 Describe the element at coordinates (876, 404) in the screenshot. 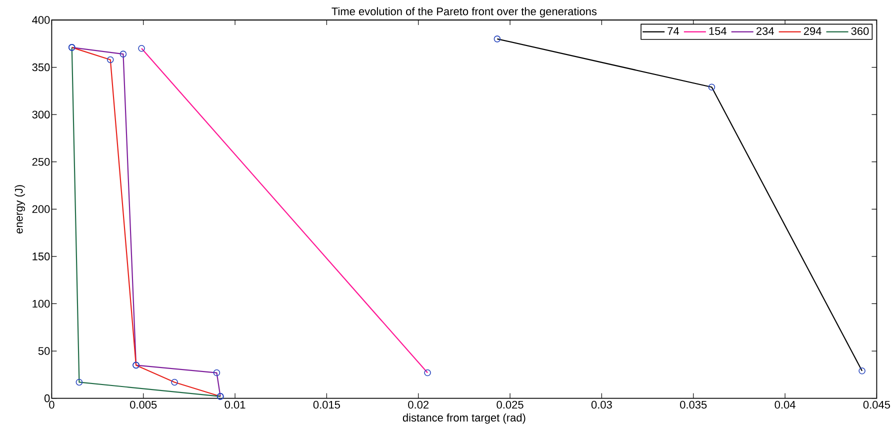

I see `x-tick-label: 0.045` at that location.